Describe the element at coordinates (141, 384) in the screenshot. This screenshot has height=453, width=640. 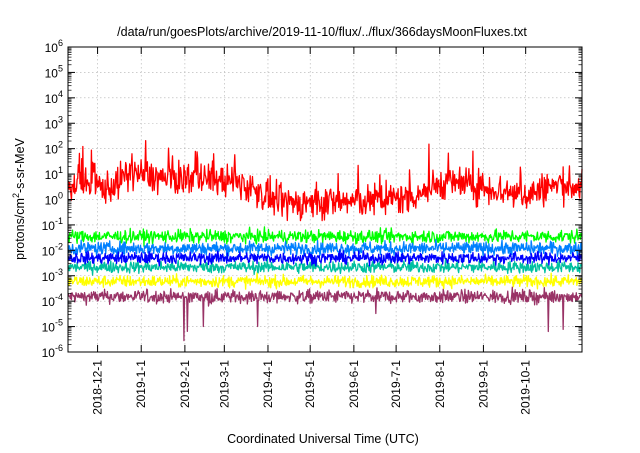
I see `x-tick-label: 2019-1-1` at that location.